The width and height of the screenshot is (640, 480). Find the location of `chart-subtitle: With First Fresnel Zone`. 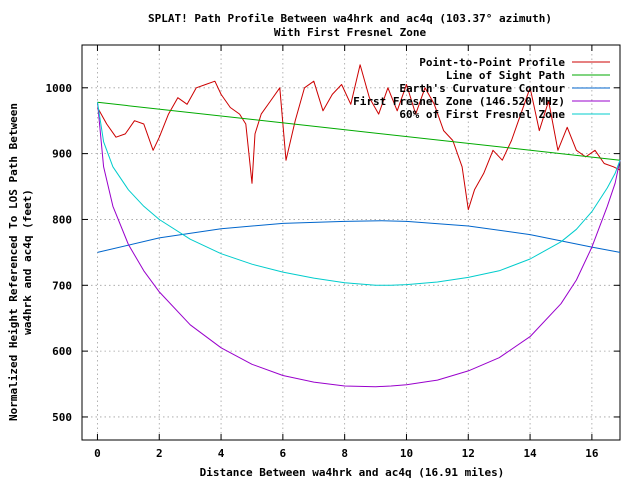

chart-subtitle: With First Fresnel Zone is located at coordinates (350, 32).